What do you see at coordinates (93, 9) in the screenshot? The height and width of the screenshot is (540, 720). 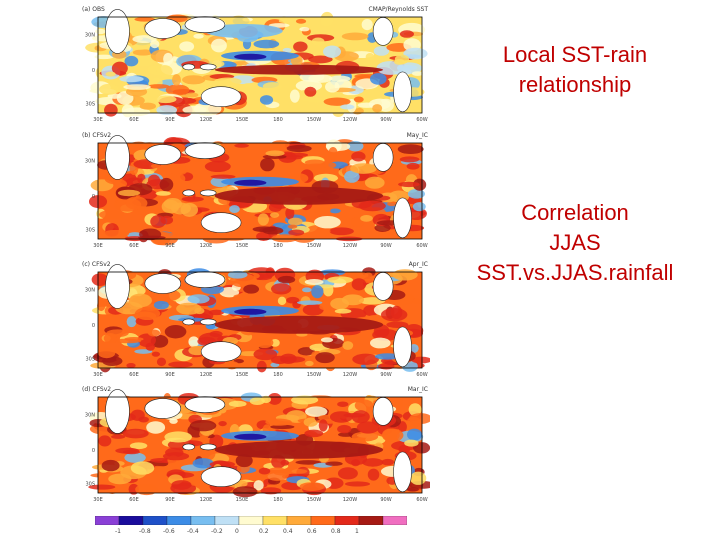 I see `panel-label: (a) OBS` at bounding box center [93, 9].